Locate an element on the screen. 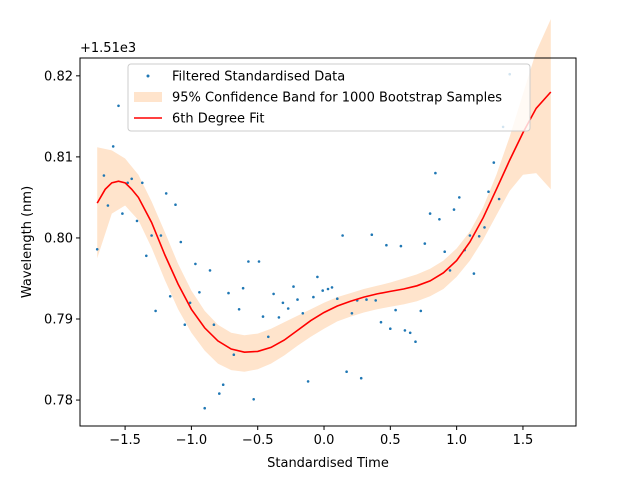 The image size is (640, 480). x-tick-label: 0.0 is located at coordinates (324, 440).